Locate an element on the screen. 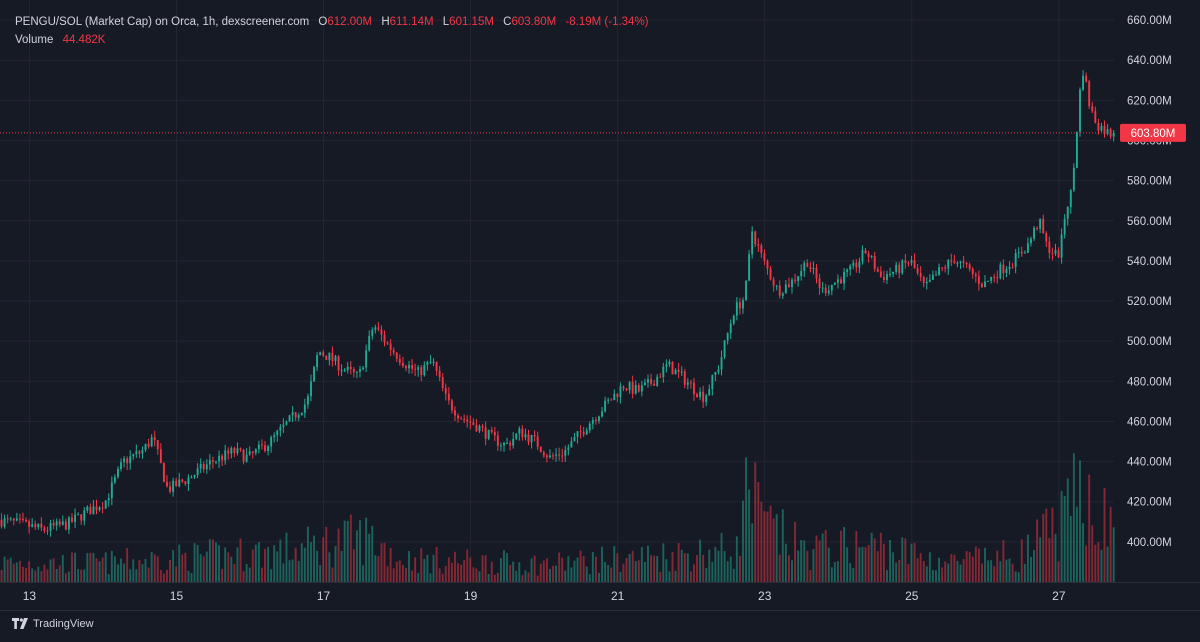 Image resolution: width=1200 pixels, height=642 pixels. price-scale-area is located at coordinates (1157, 291).